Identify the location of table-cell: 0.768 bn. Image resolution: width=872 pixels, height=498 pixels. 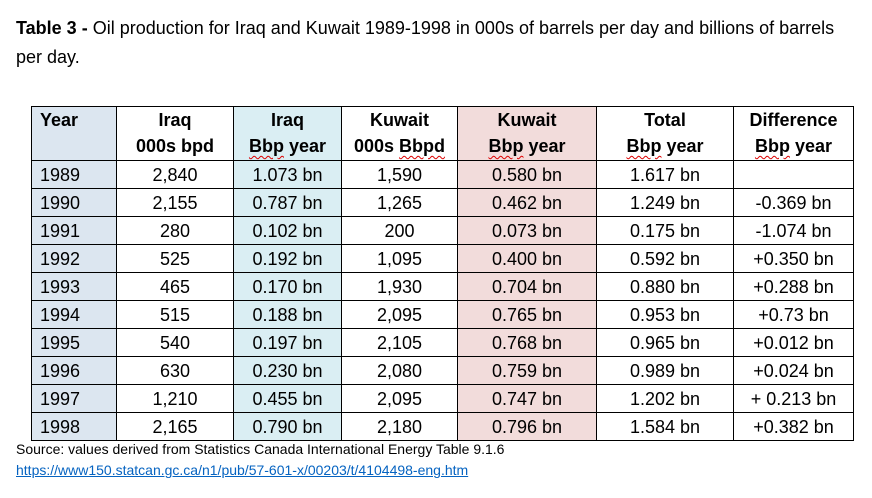
(527, 342).